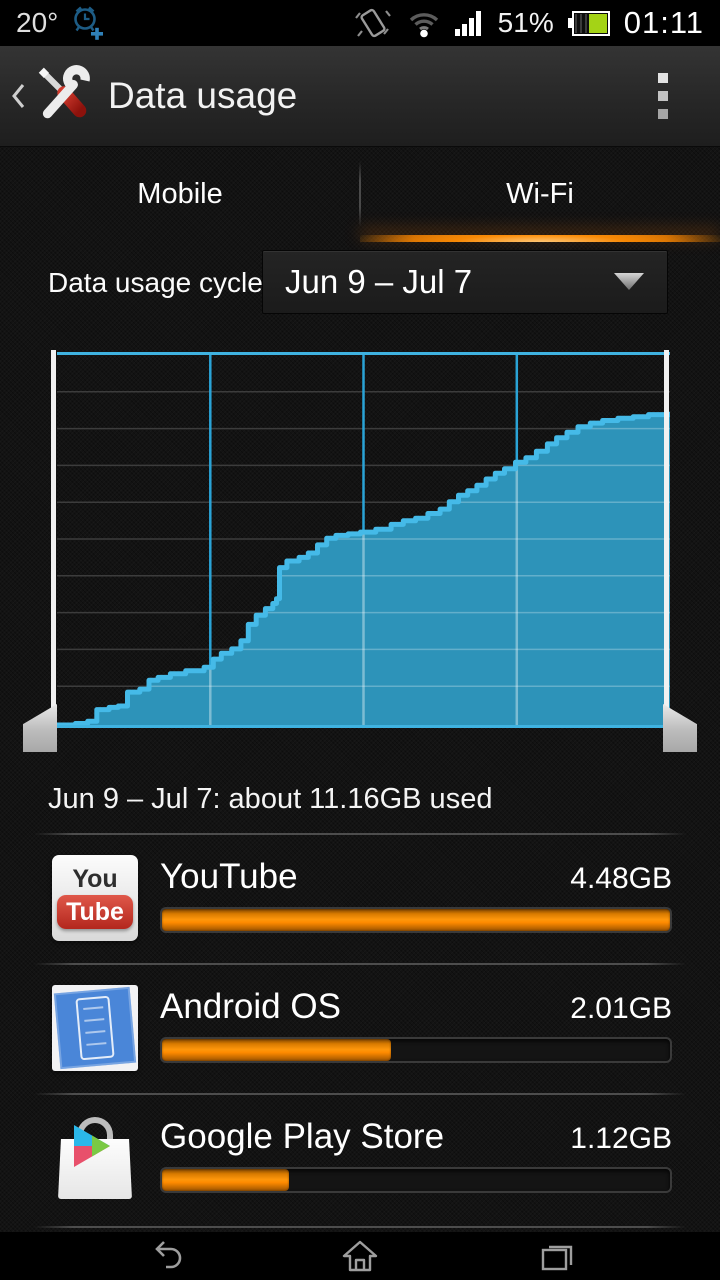  What do you see at coordinates (18, 96) in the screenshot?
I see `back-chevron-icon` at bounding box center [18, 96].